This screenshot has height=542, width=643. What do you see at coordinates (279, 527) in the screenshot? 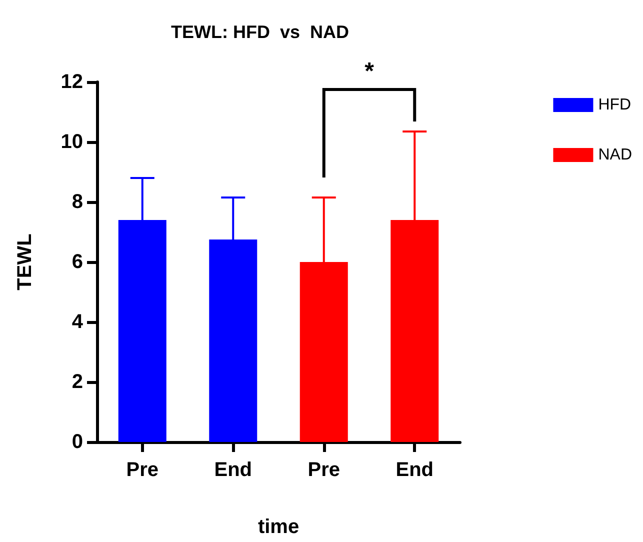
I see `x-axis-title: time` at bounding box center [279, 527].